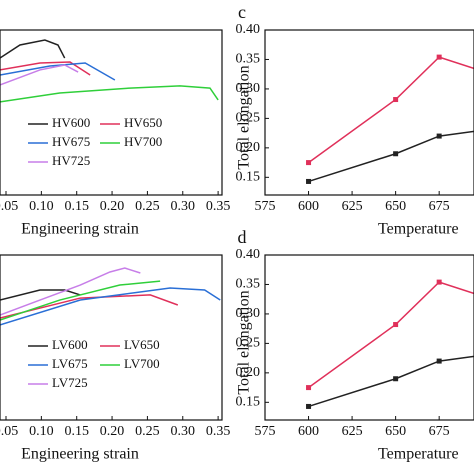  What do you see at coordinates (143, 122) in the screenshot?
I see `legend-label: HV650` at bounding box center [143, 122].